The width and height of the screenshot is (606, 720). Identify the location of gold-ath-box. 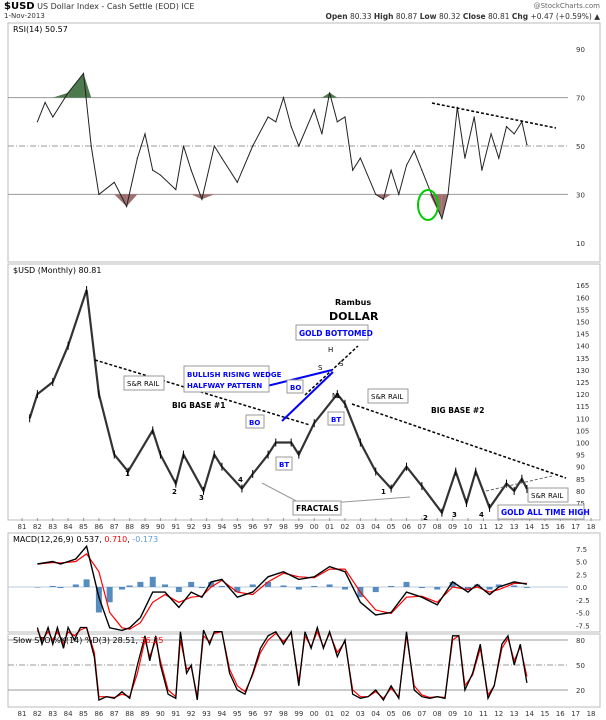
(541, 512).